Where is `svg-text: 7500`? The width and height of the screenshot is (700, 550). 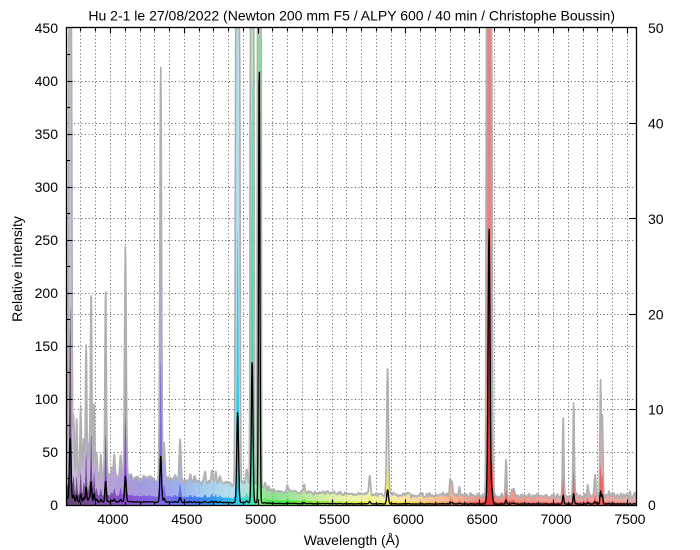 svg-text: 7500 is located at coordinates (629, 519).